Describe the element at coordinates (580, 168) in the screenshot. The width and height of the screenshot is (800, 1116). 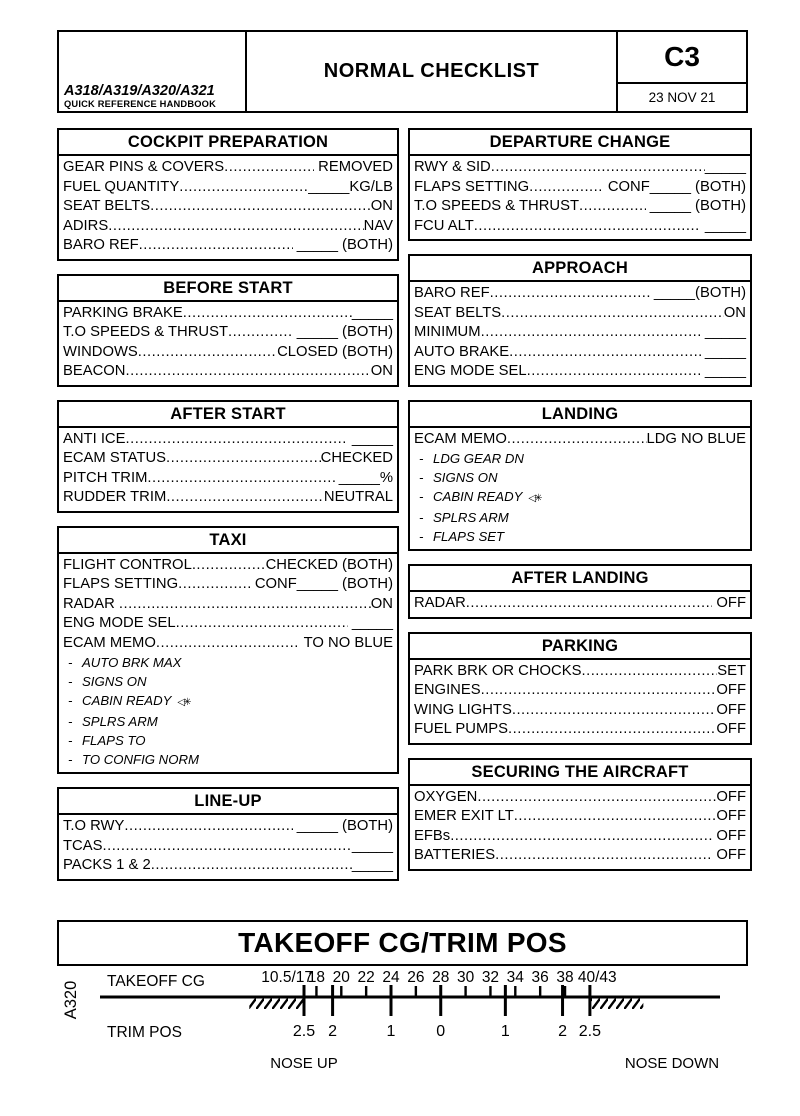
I see `checklist-item: RWY & SID _____` at that location.